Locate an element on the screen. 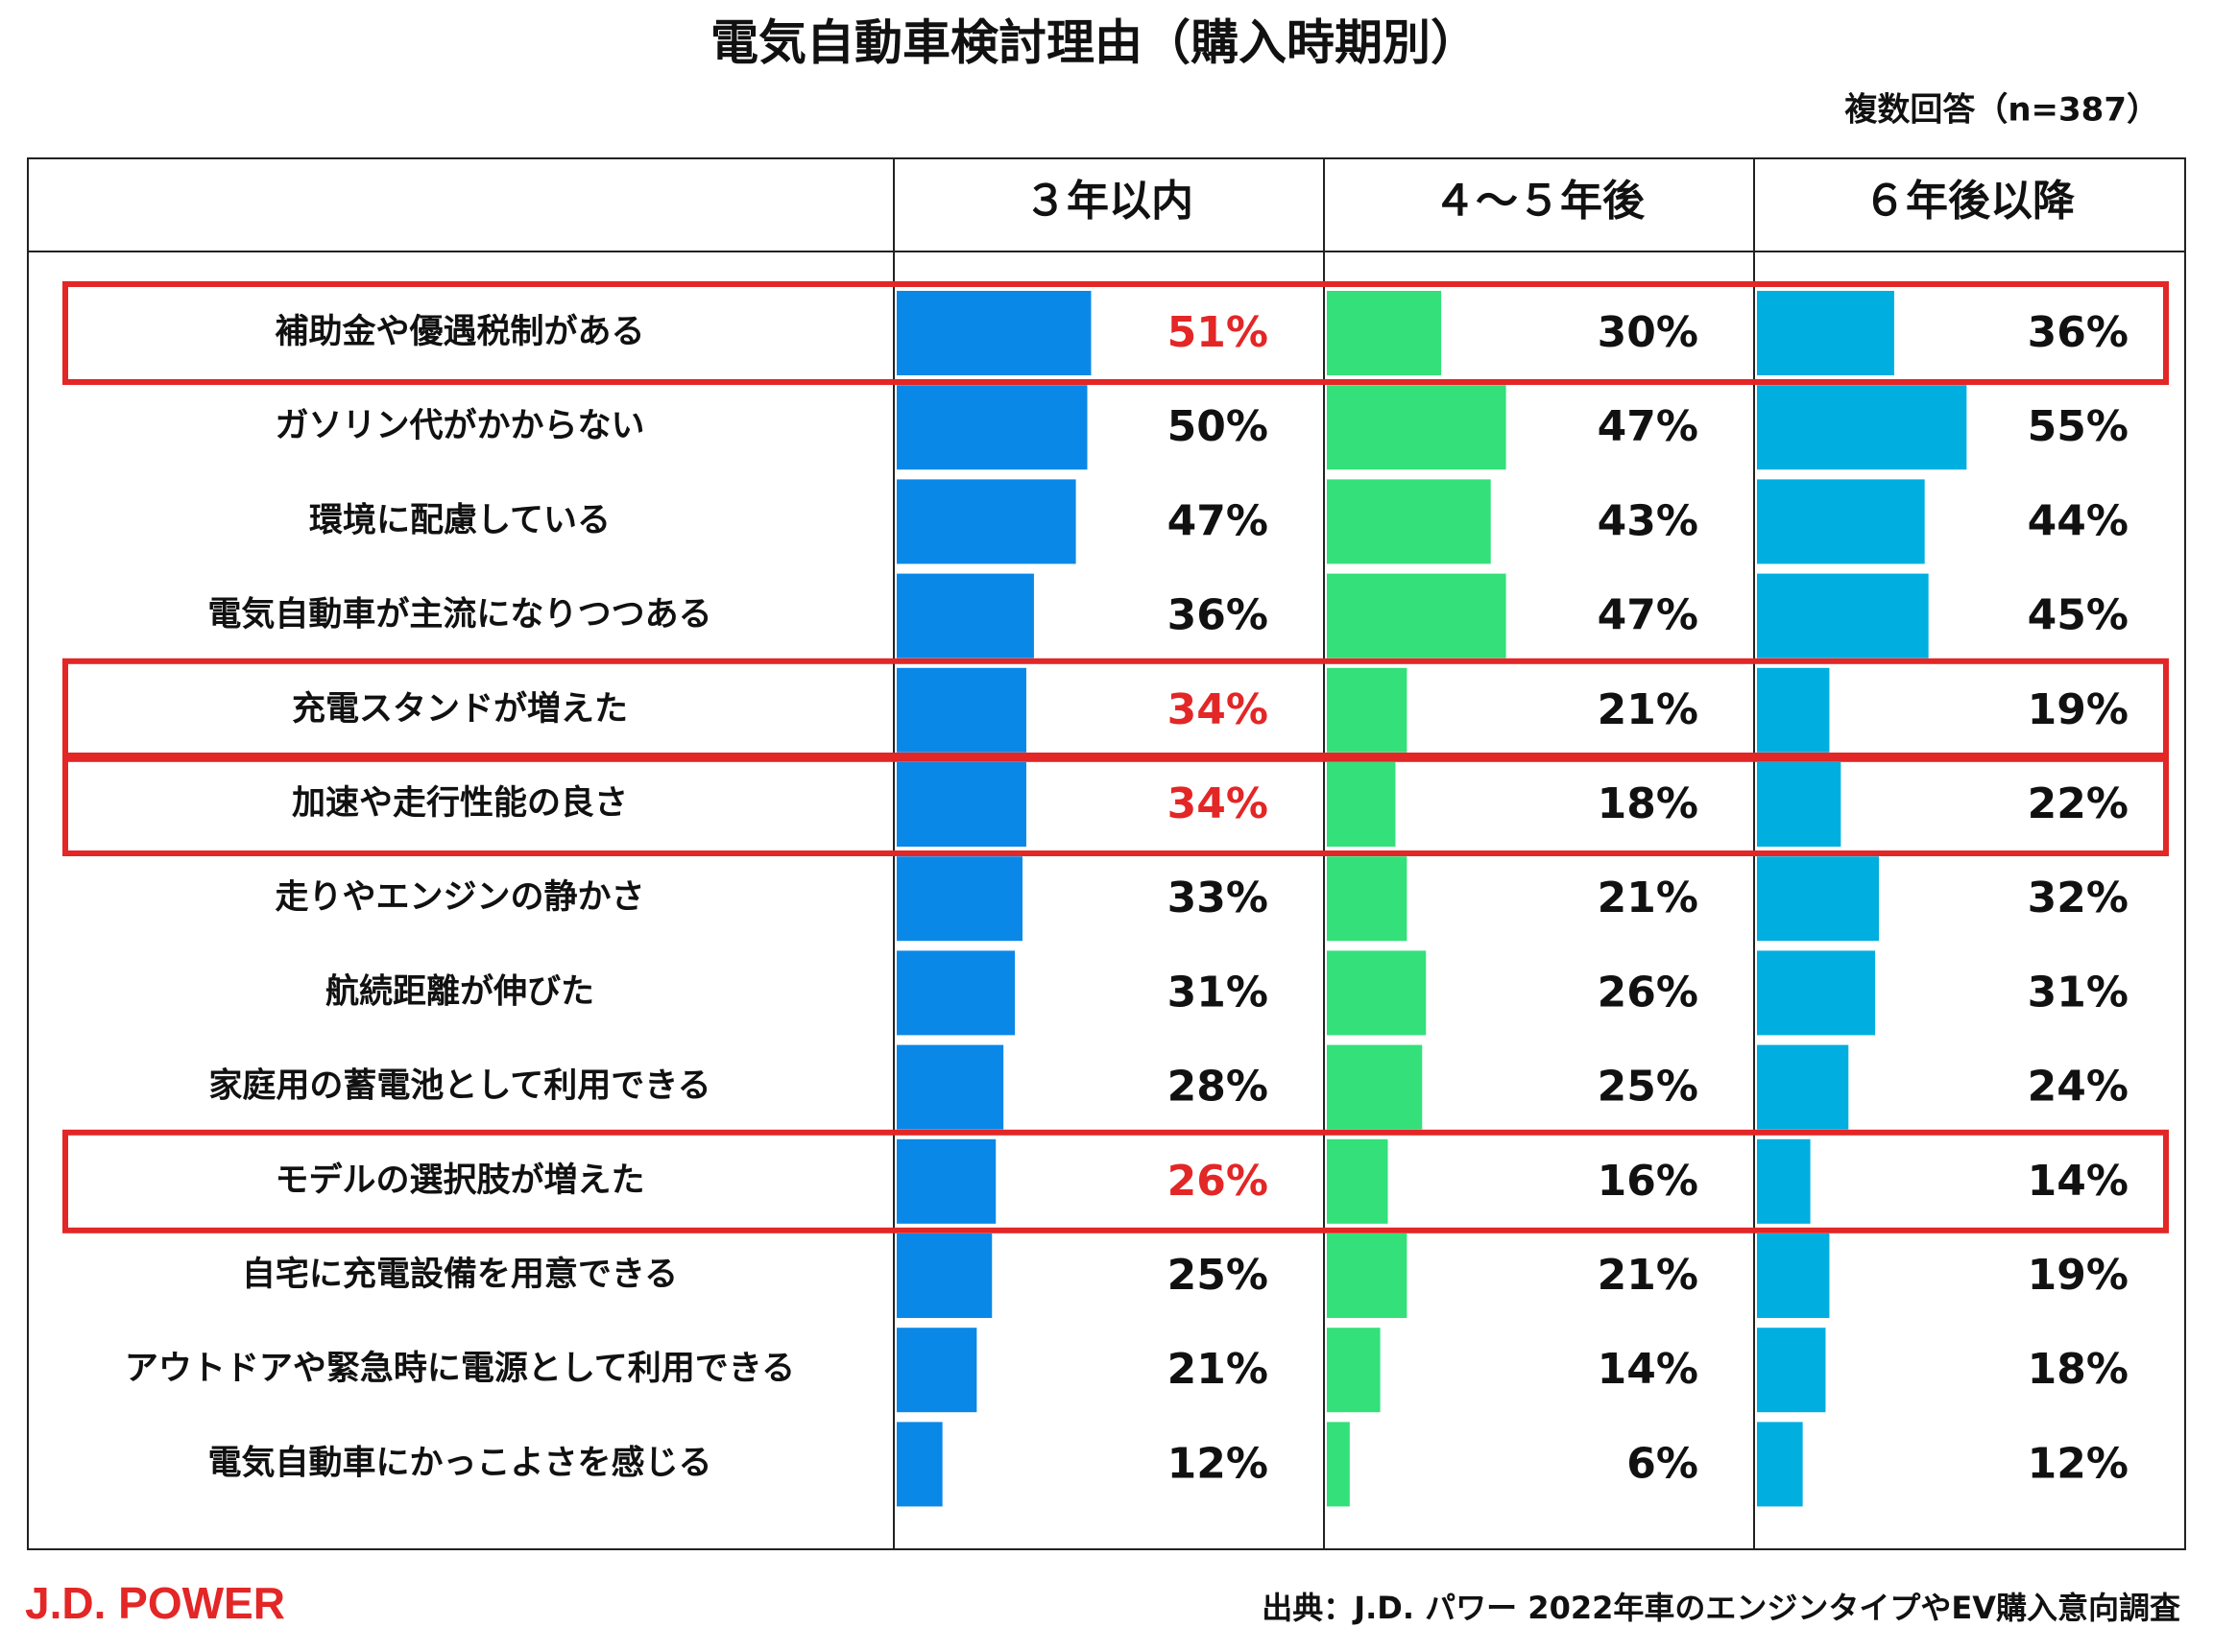 This screenshot has width=2213, height=1652. value-label: 50% is located at coordinates (1217, 426).